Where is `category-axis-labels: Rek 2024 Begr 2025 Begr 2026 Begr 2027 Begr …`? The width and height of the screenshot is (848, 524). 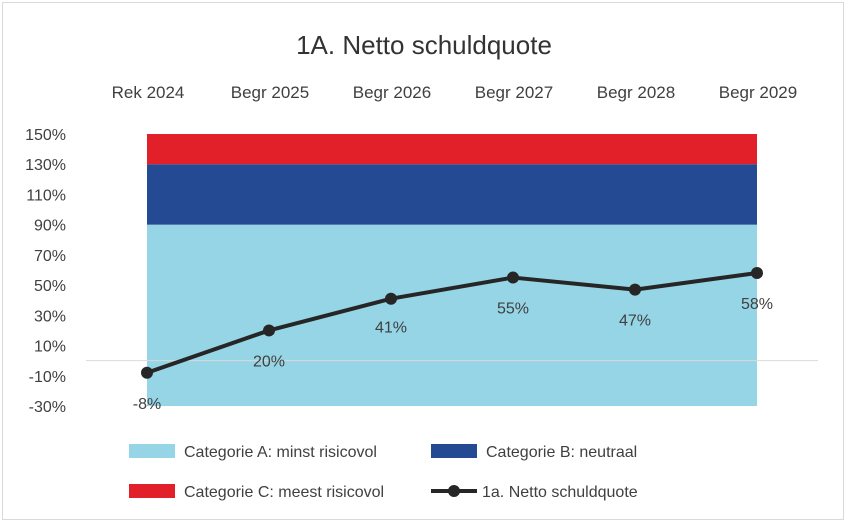
category-axis-labels: Rek 2024 Begr 2025 Begr 2026 Begr 2027 Begr … is located at coordinates (455, 92).